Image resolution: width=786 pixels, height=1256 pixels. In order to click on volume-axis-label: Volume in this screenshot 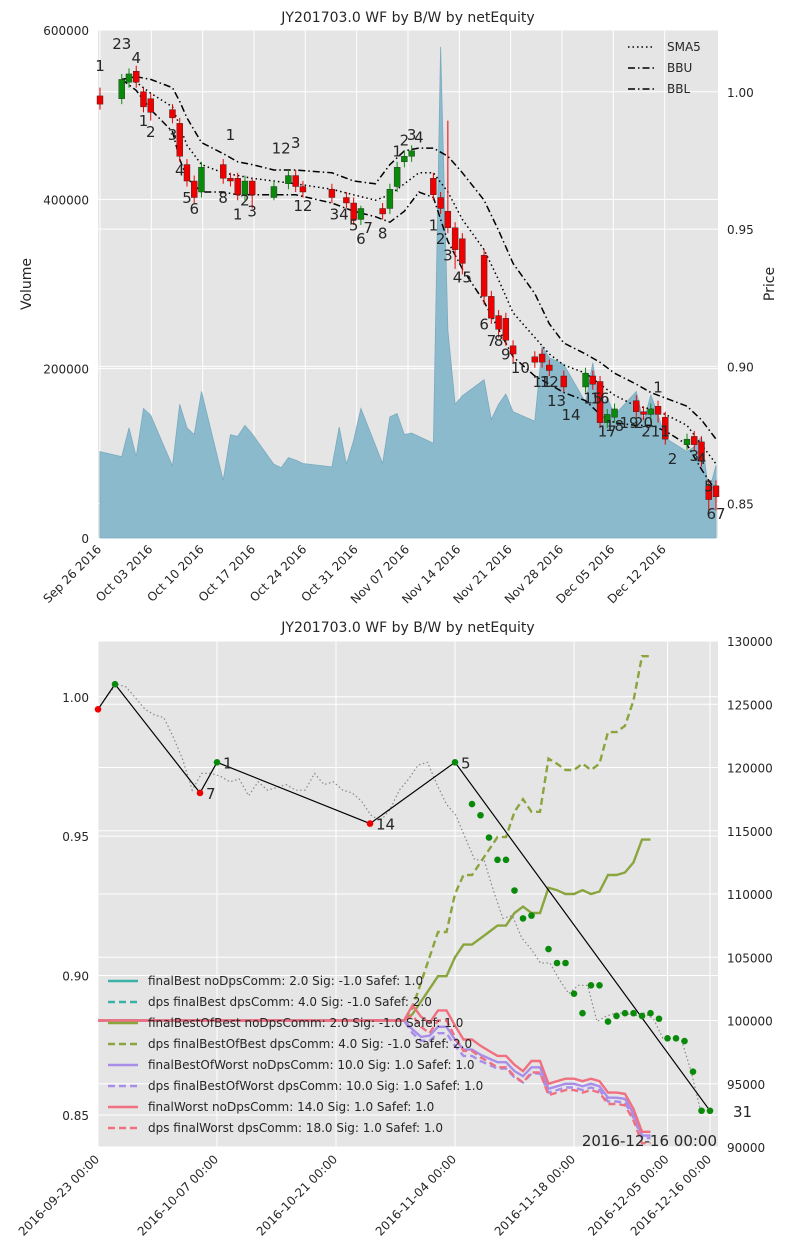, I will do `click(27, 284)`.